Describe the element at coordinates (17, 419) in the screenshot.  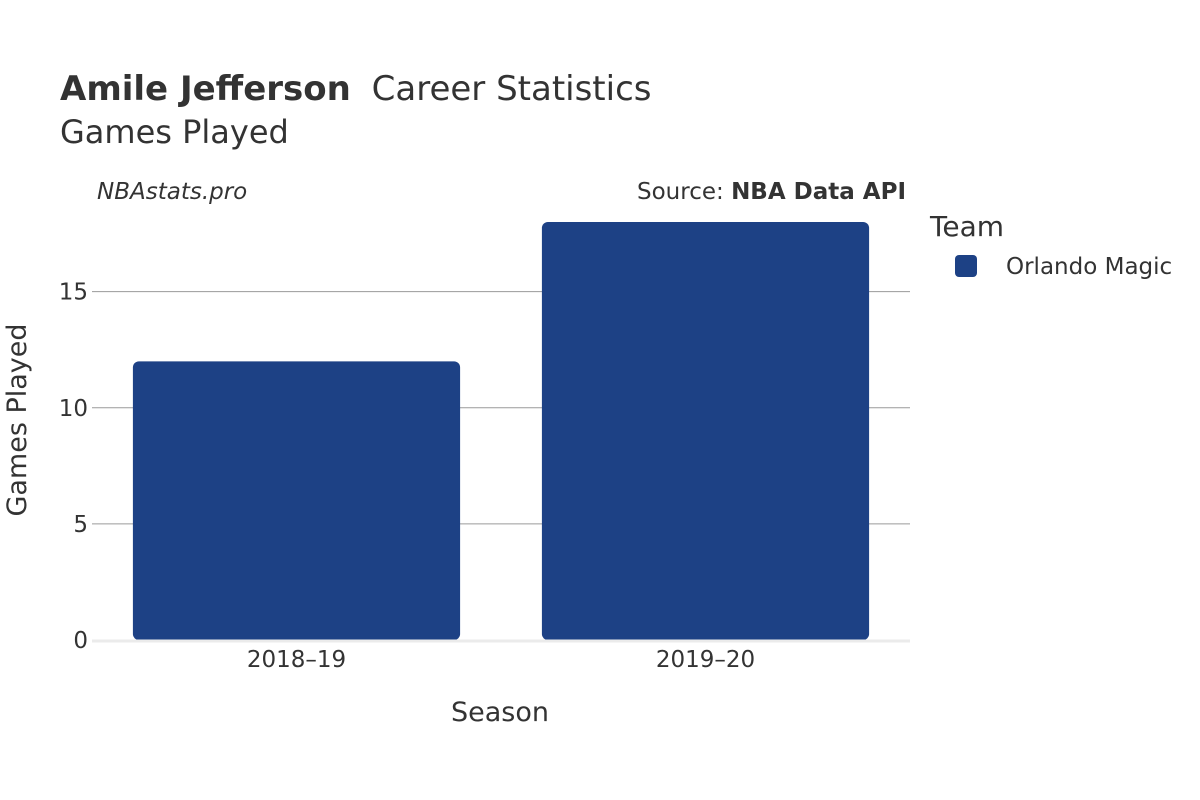
I see `y-axis-title: Games Played` at that location.